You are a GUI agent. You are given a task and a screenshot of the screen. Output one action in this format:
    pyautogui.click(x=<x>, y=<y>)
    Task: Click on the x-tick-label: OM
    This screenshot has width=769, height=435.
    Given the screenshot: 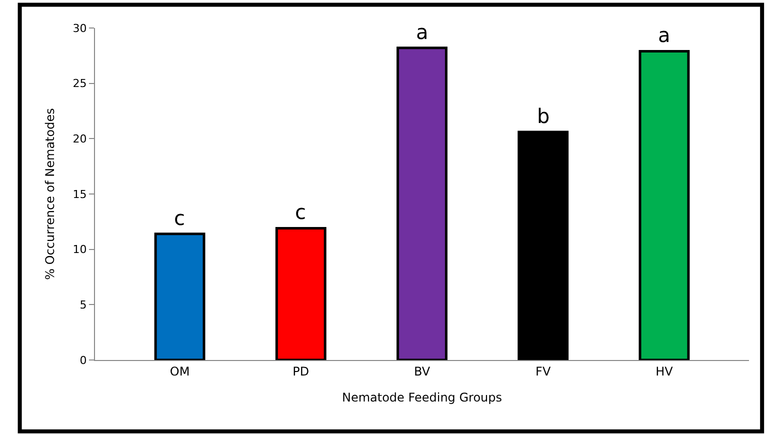 What is the action you would take?
    pyautogui.click(x=180, y=371)
    